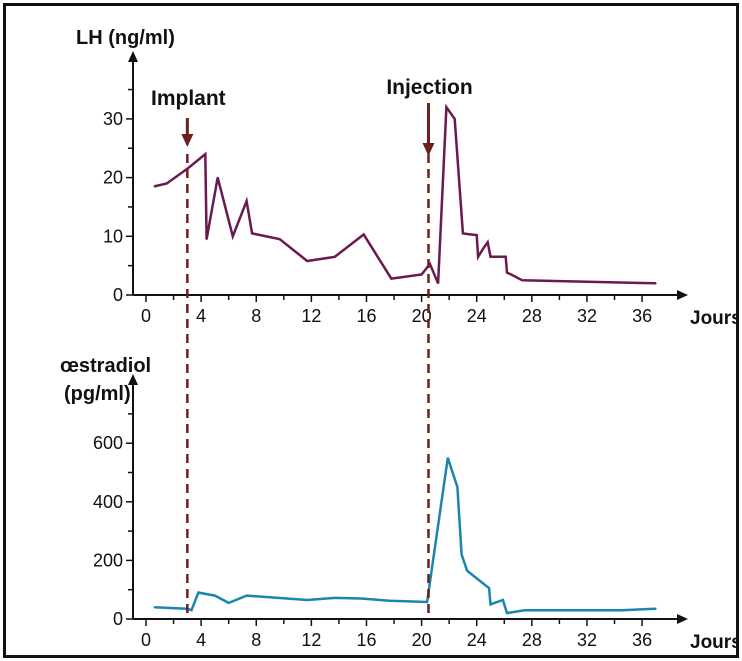 The width and height of the screenshot is (742, 661). What do you see at coordinates (133, 56) in the screenshot?
I see `lh-y-axis-arrow` at bounding box center [133, 56].